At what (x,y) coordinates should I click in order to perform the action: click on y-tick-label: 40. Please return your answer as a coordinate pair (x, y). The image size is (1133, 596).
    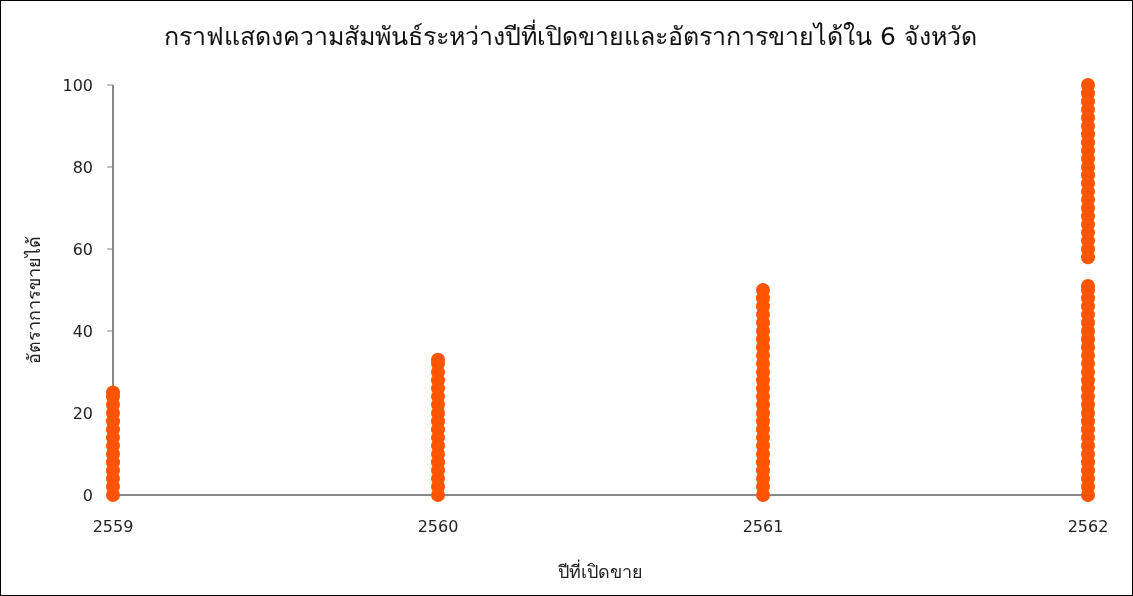
    Looking at the image, I should click on (82, 331).